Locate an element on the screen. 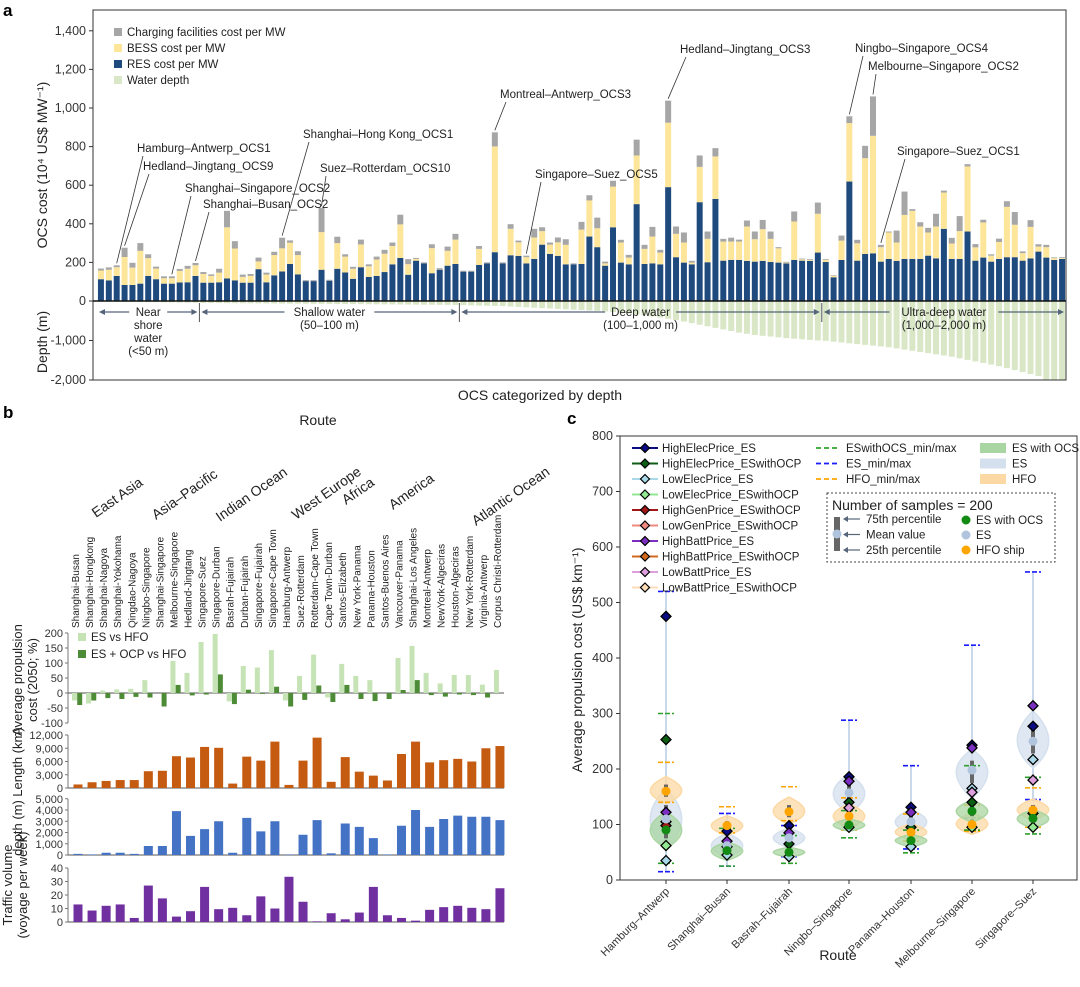 The image size is (1080, 987). annotation-label: Singapore–Suez_OCS1 is located at coordinates (958, 152).